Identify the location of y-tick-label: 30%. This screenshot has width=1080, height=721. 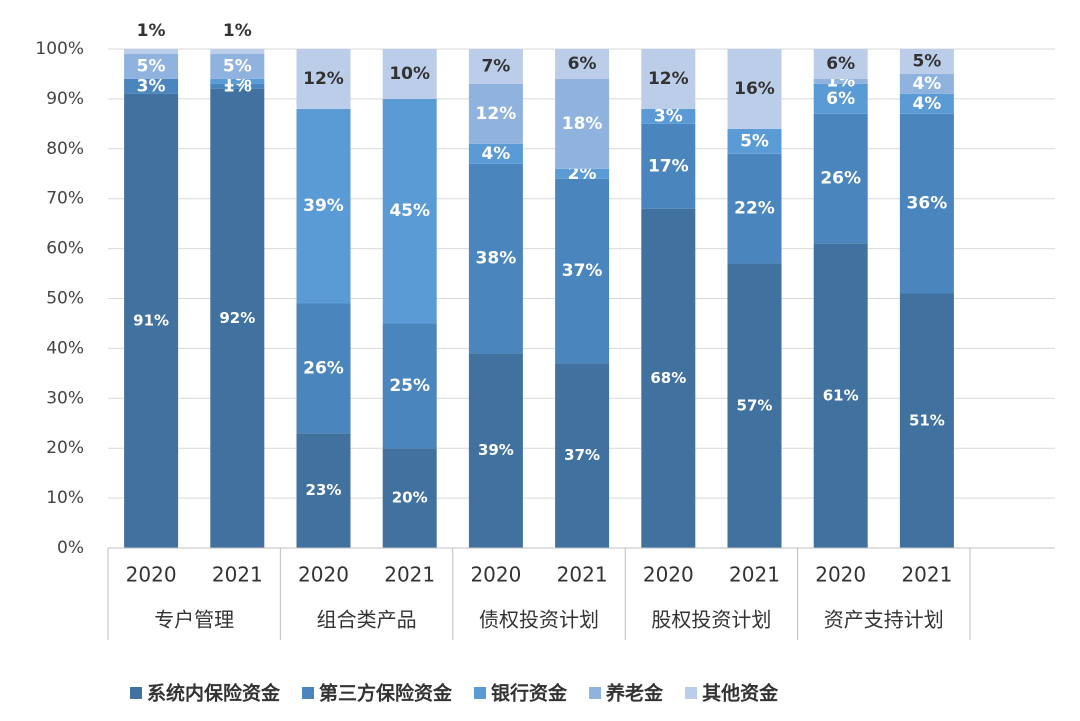
(65, 398).